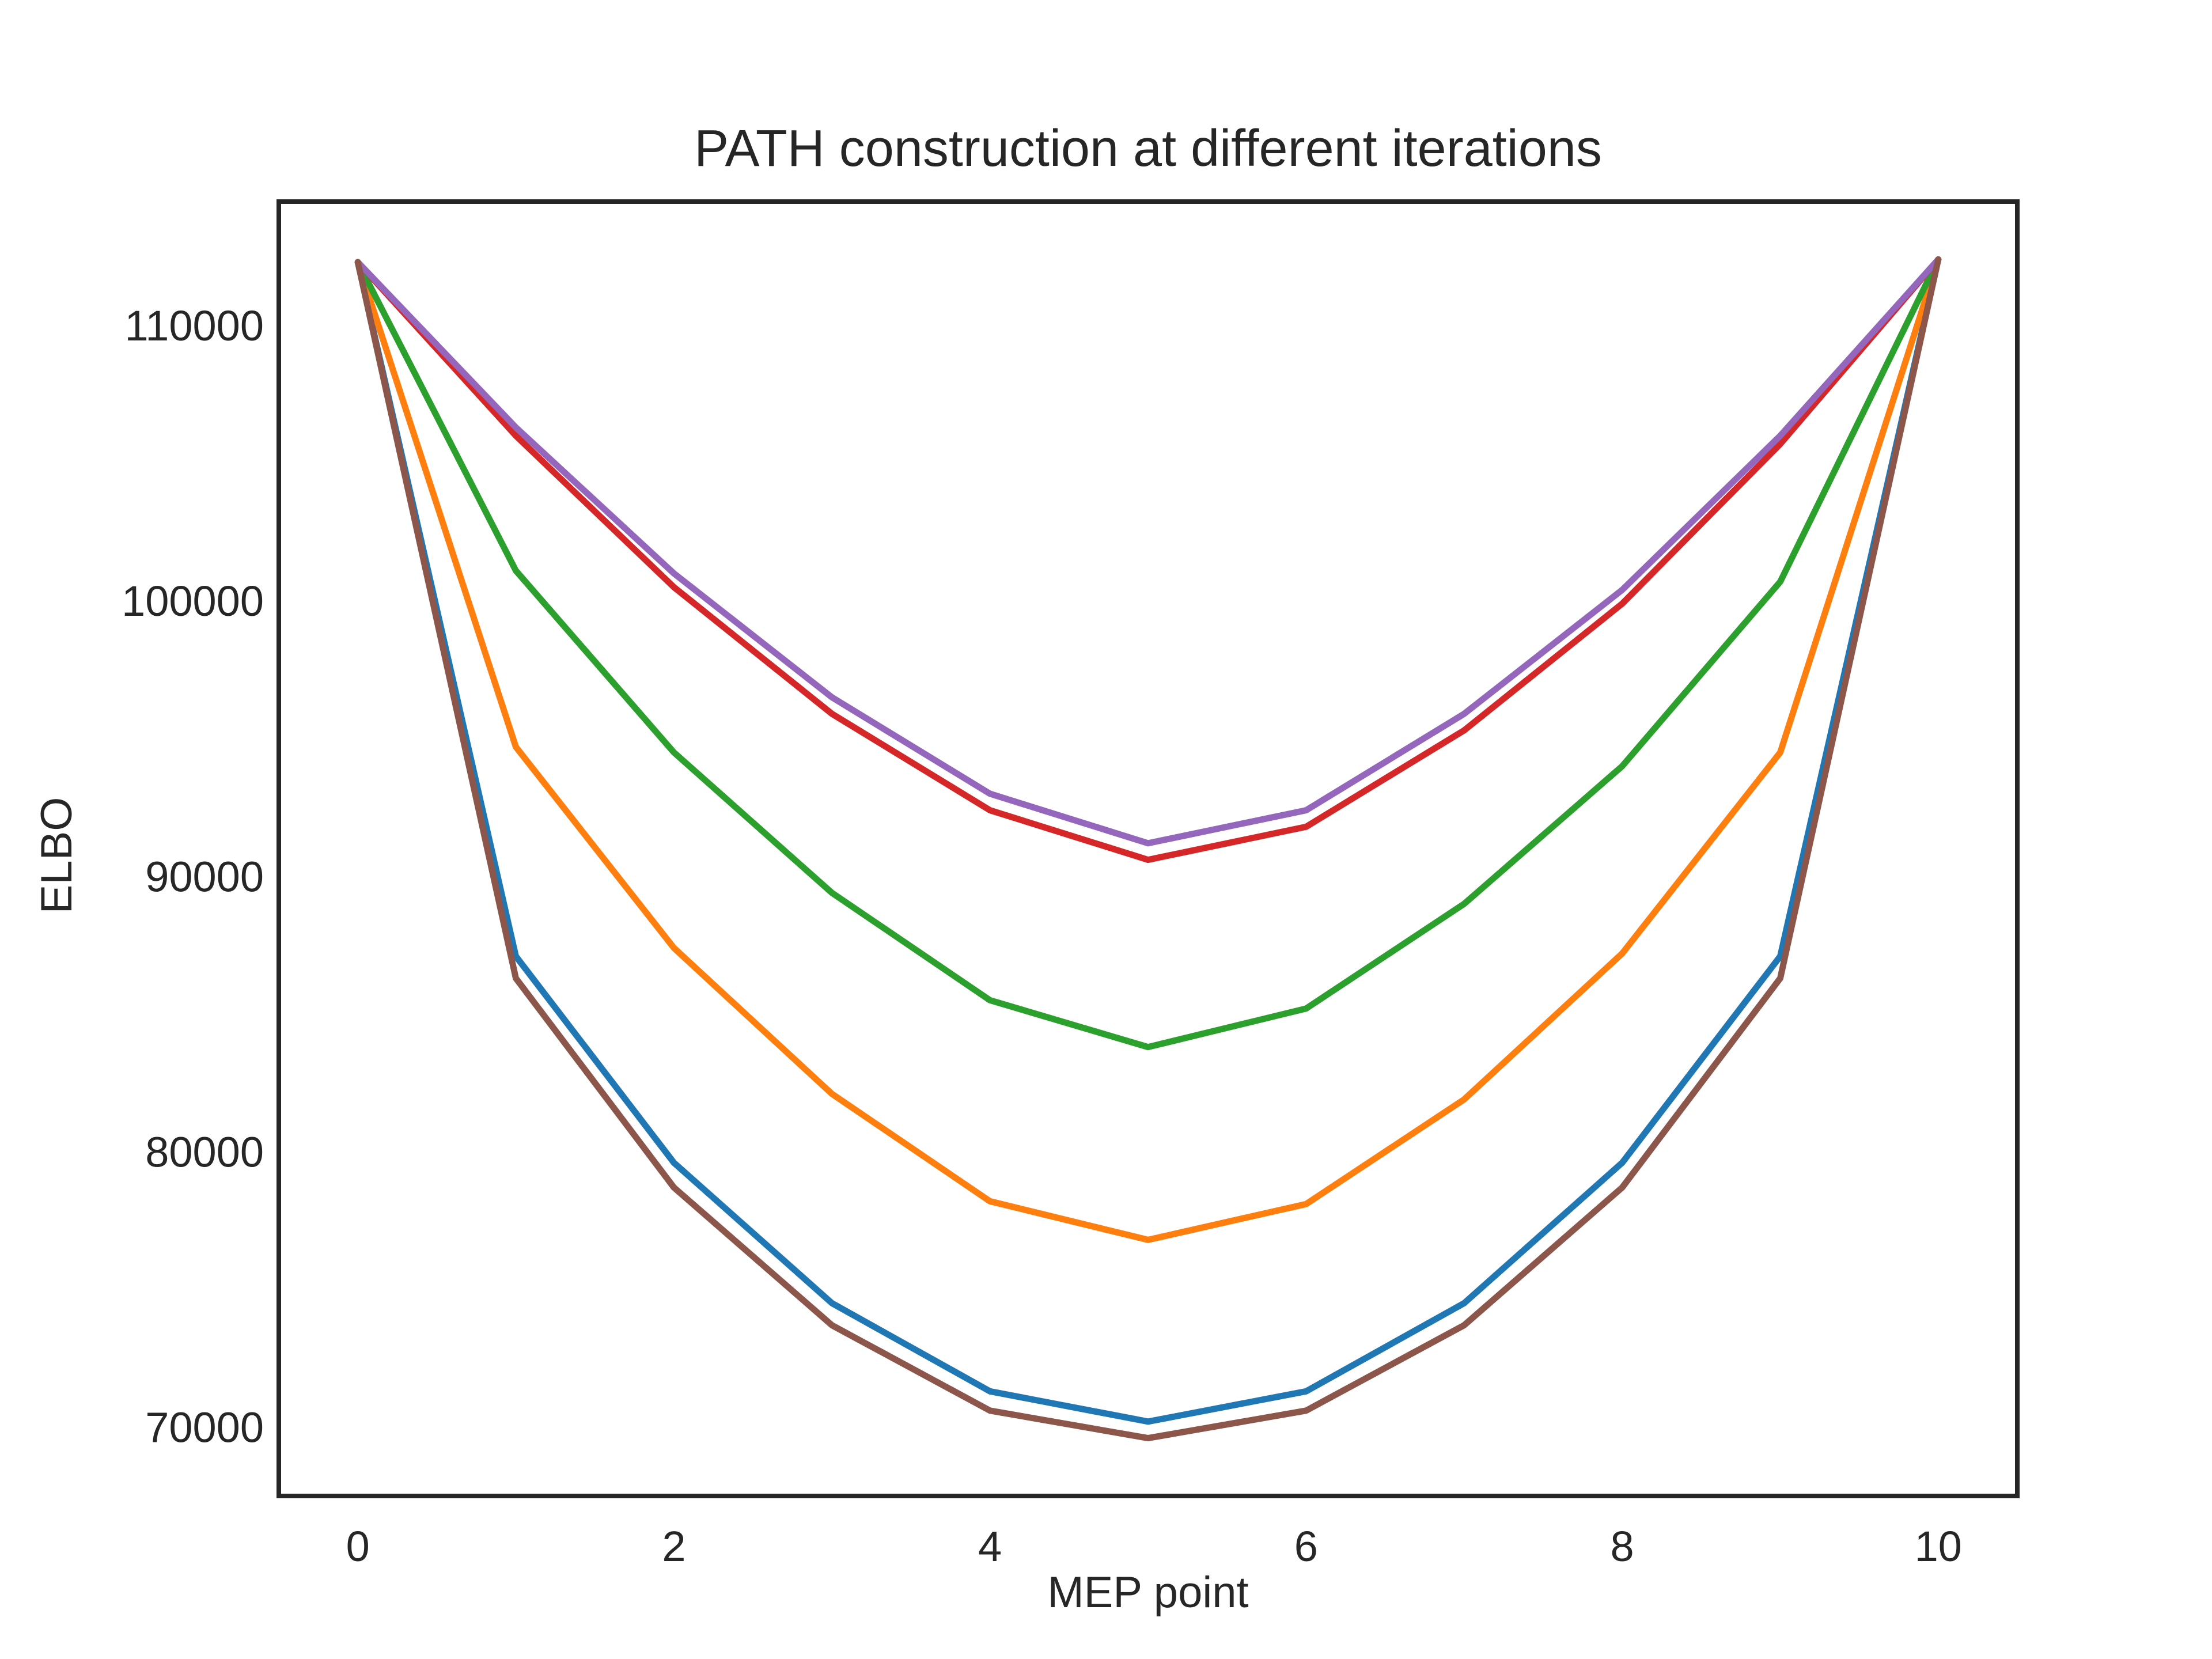  Describe the element at coordinates (194, 326) in the screenshot. I see `y-tick-label: 110000` at that location.